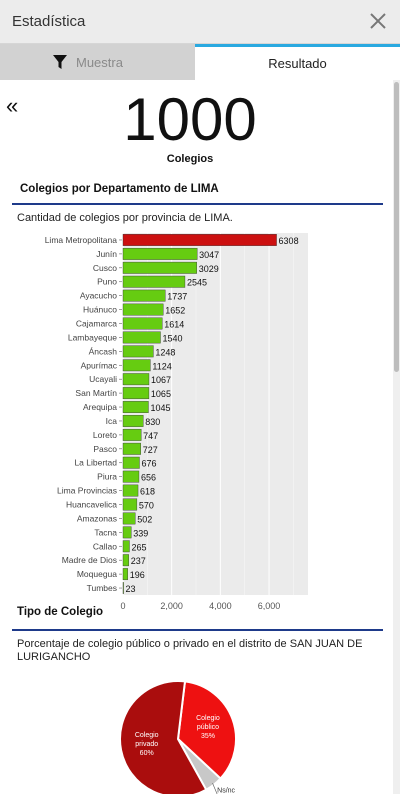 The height and width of the screenshot is (794, 400). I want to click on y-tick-label: Moquegua, so click(97, 574).